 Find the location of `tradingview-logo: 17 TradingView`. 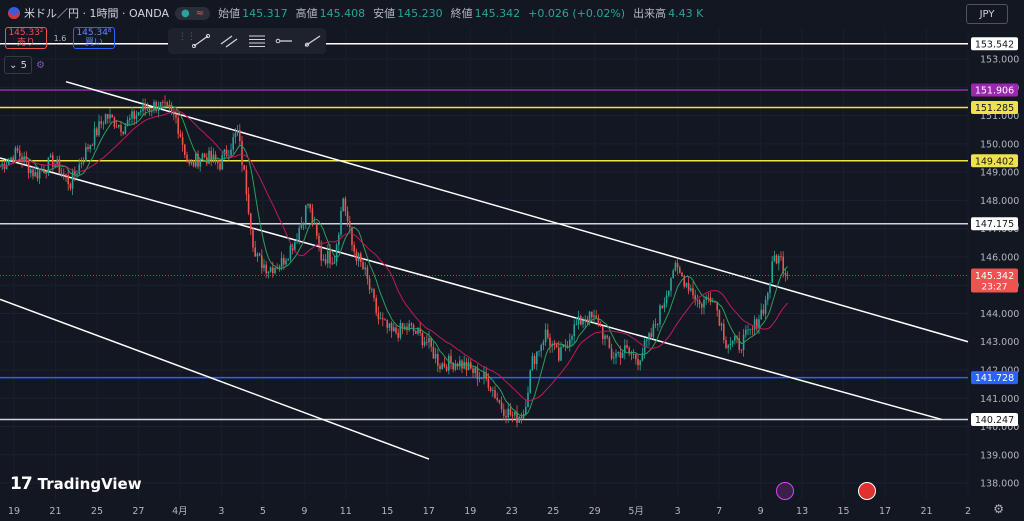

tradingview-logo: 17 TradingView is located at coordinates (76, 484).